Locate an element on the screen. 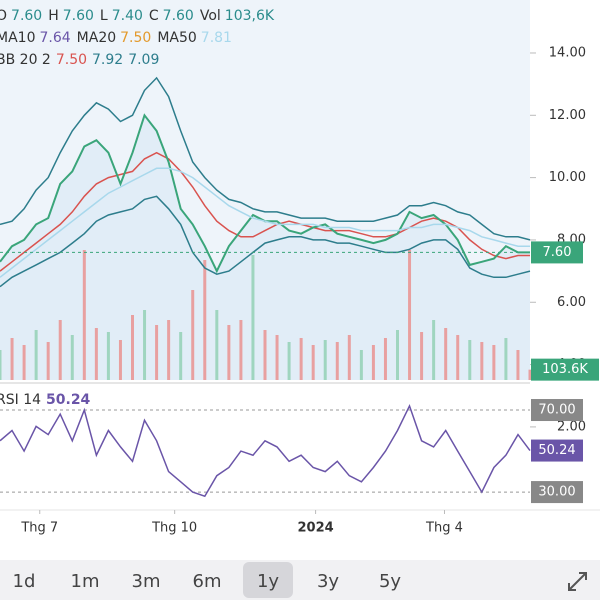 The image size is (600, 600). volume-label: 103.6K is located at coordinates (565, 369).